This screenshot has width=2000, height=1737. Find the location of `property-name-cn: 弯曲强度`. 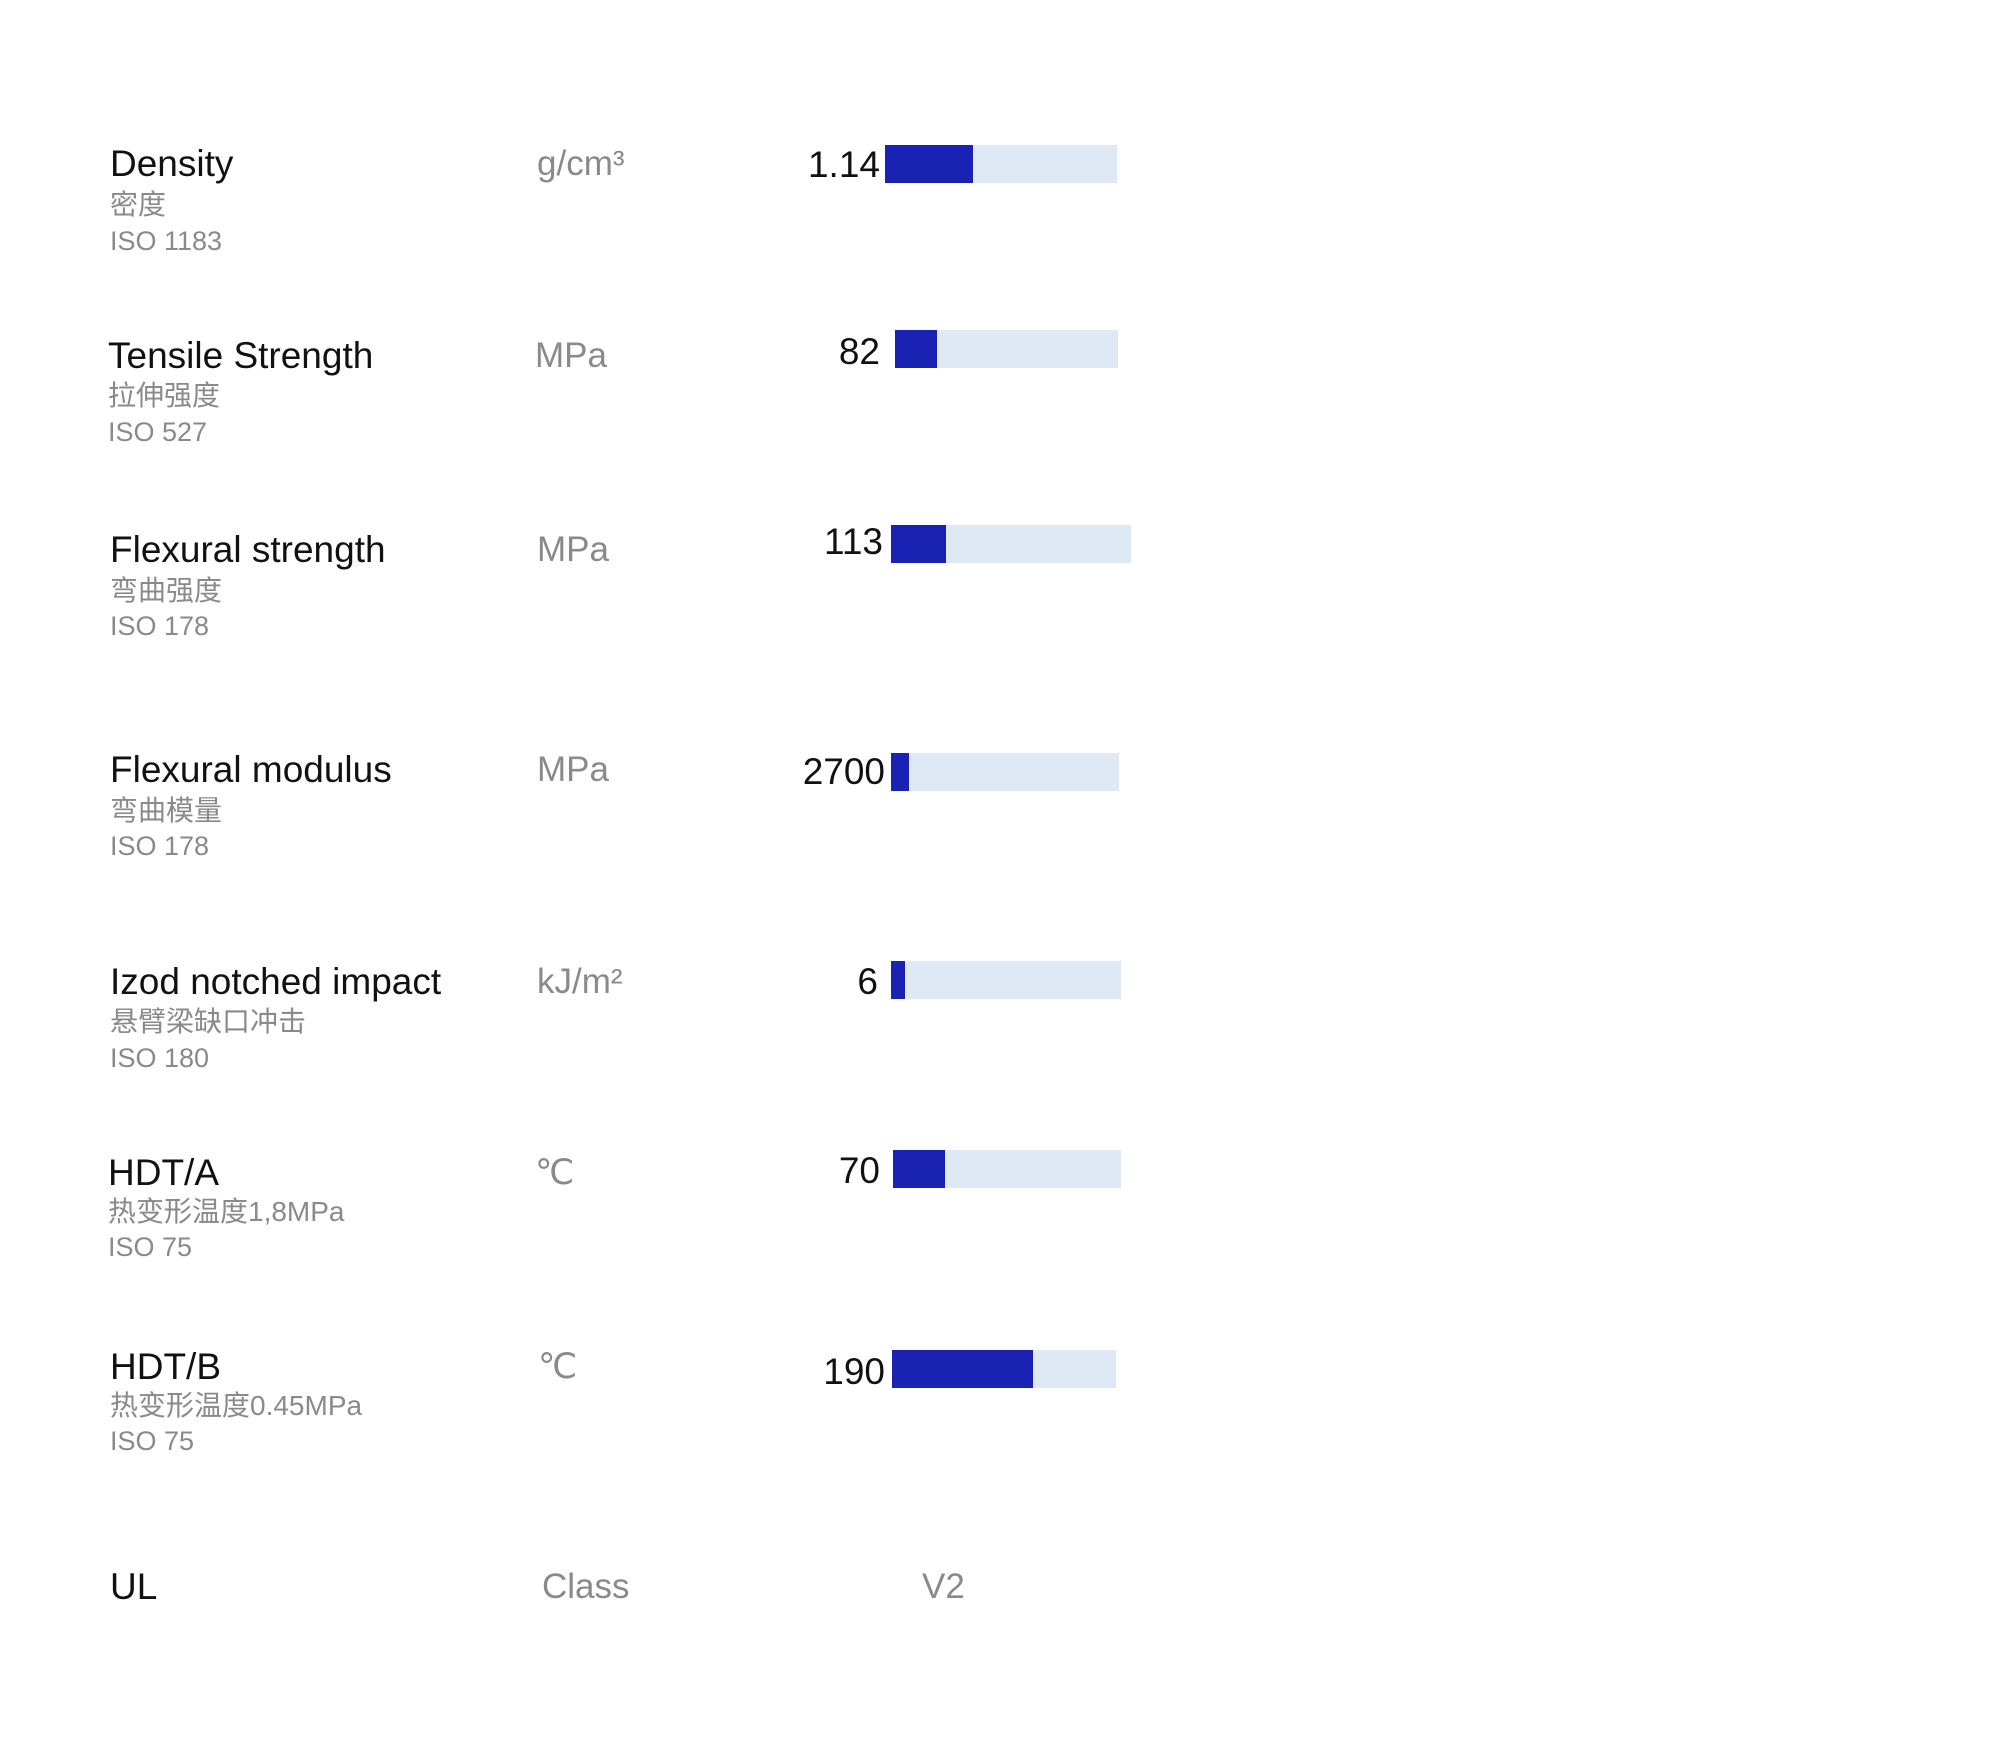

property-name-cn: 弯曲强度 is located at coordinates (166, 590).